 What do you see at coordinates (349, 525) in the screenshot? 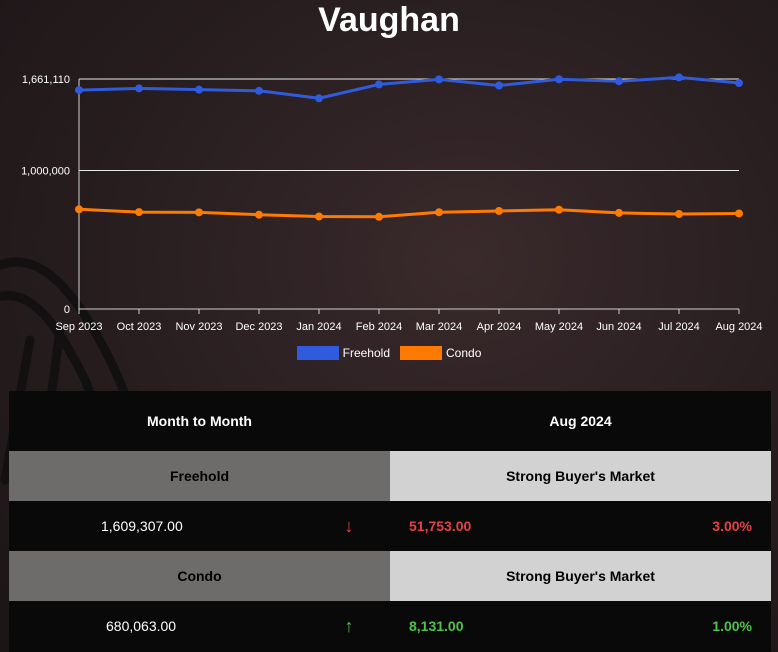
I see `arrow-down-icon: ↓` at bounding box center [349, 525].